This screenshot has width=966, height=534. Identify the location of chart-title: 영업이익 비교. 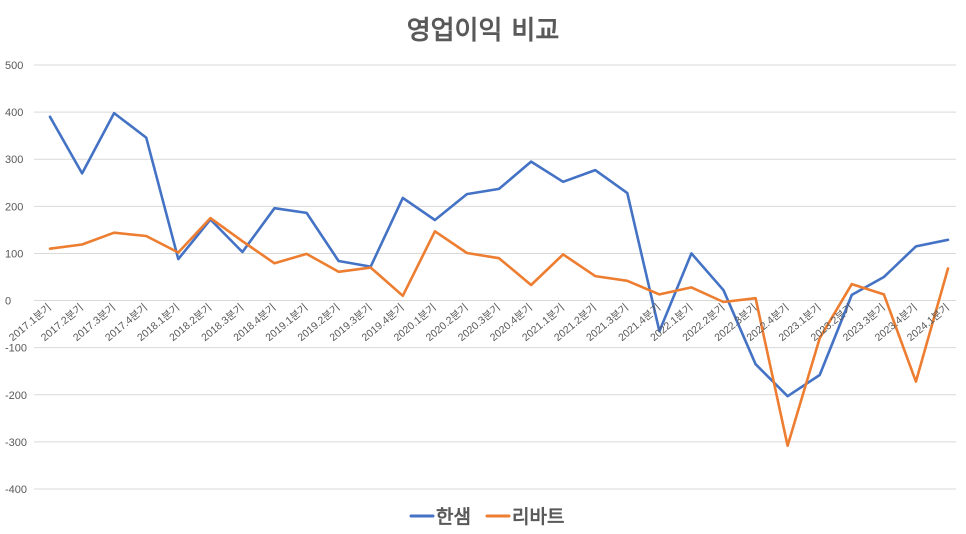
(483, 31).